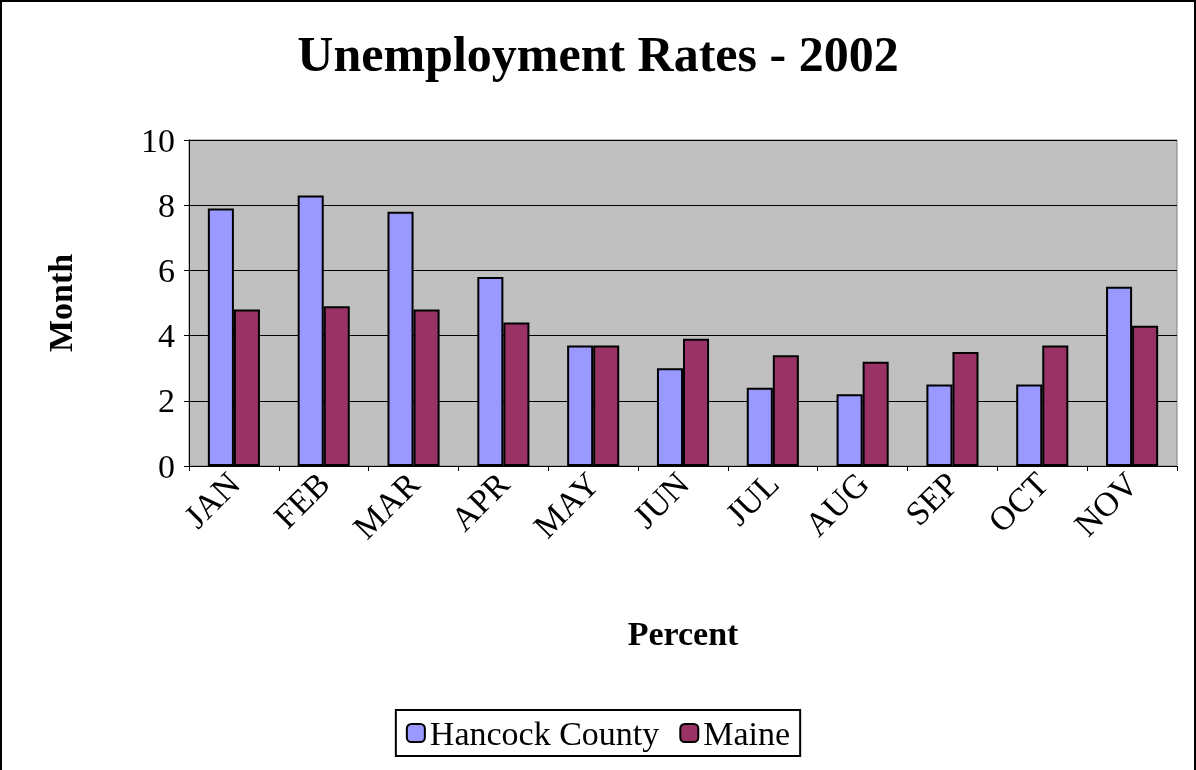  Describe the element at coordinates (683, 633) in the screenshot. I see `x-axis-title: Percent` at that location.